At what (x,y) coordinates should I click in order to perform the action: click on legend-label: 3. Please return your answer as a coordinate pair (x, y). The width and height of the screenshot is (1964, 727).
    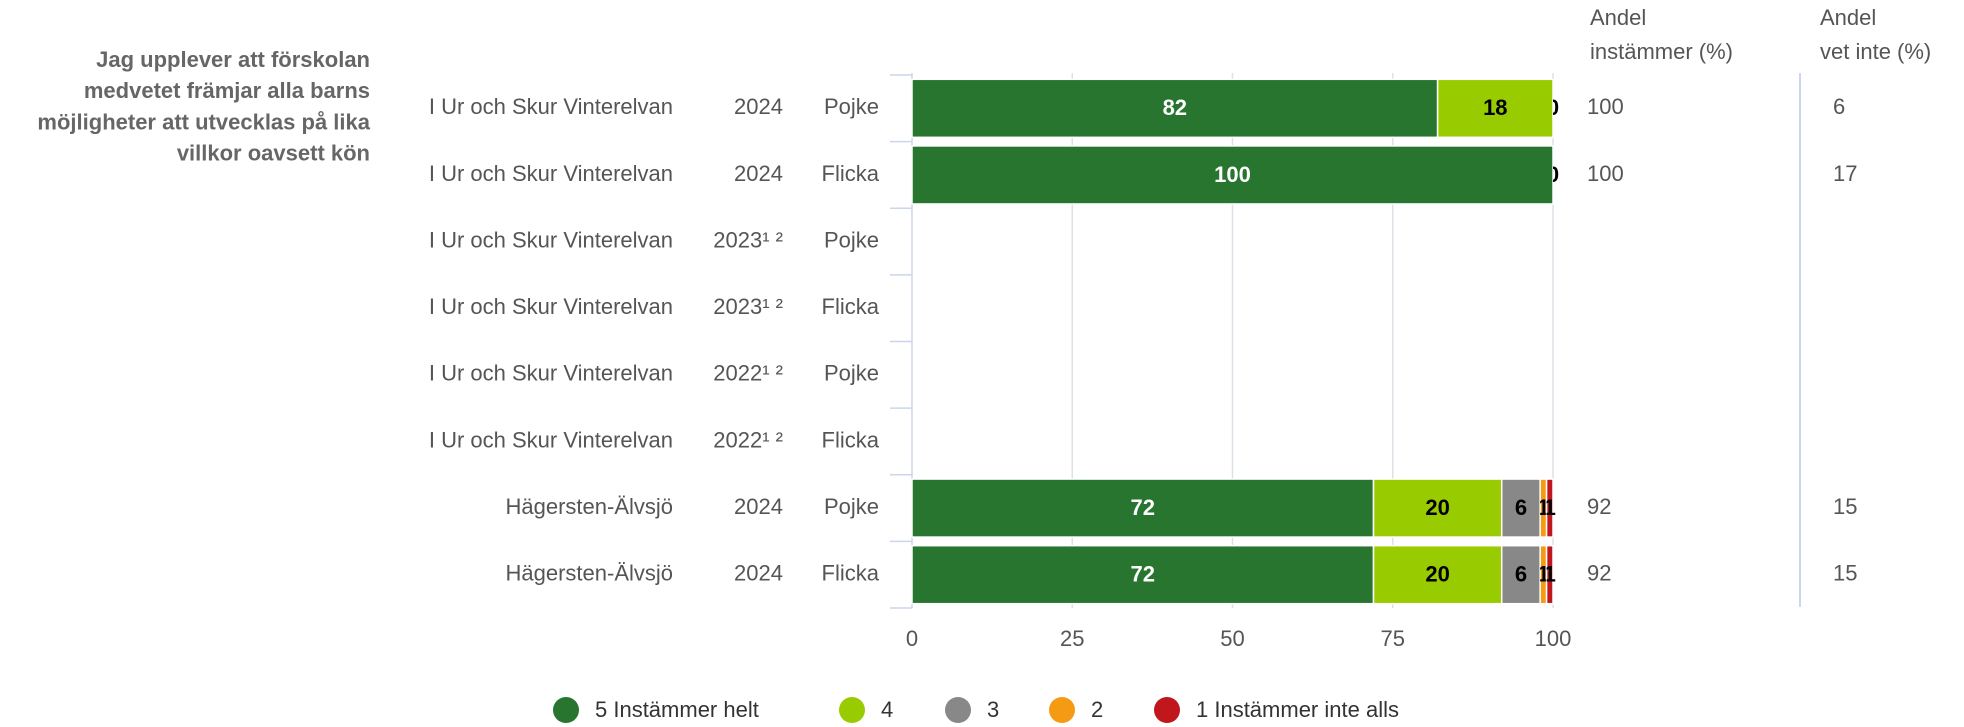
    Looking at the image, I should click on (993, 709).